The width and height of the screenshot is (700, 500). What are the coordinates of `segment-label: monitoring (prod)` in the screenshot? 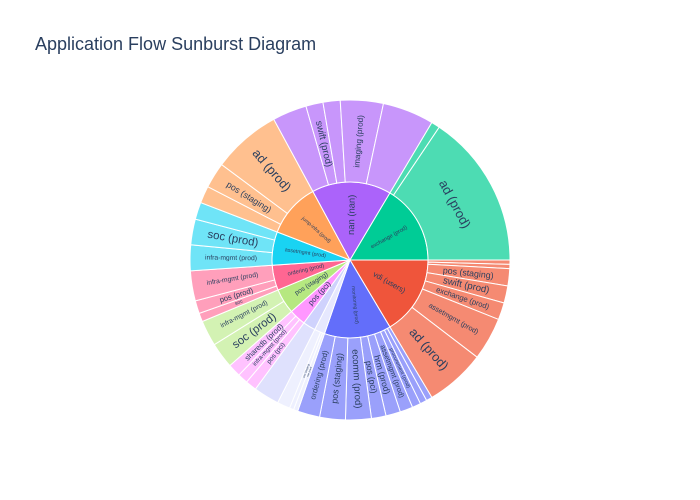 It's located at (355, 305).